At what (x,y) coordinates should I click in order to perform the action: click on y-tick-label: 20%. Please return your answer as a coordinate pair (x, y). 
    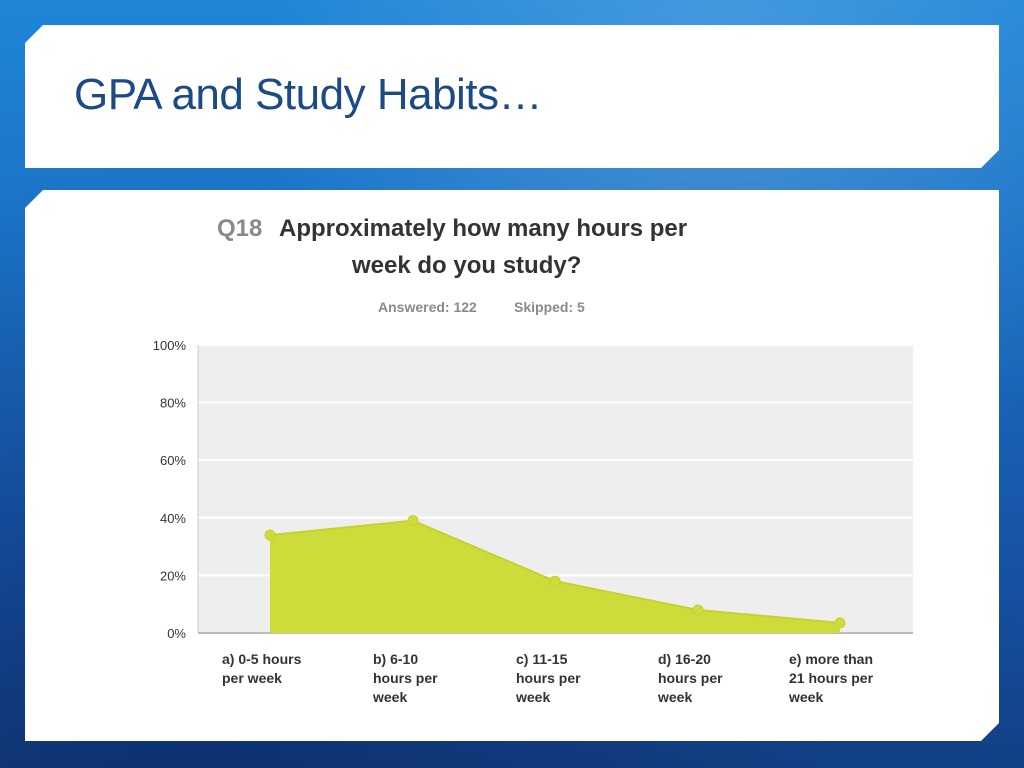
    Looking at the image, I should click on (173, 575).